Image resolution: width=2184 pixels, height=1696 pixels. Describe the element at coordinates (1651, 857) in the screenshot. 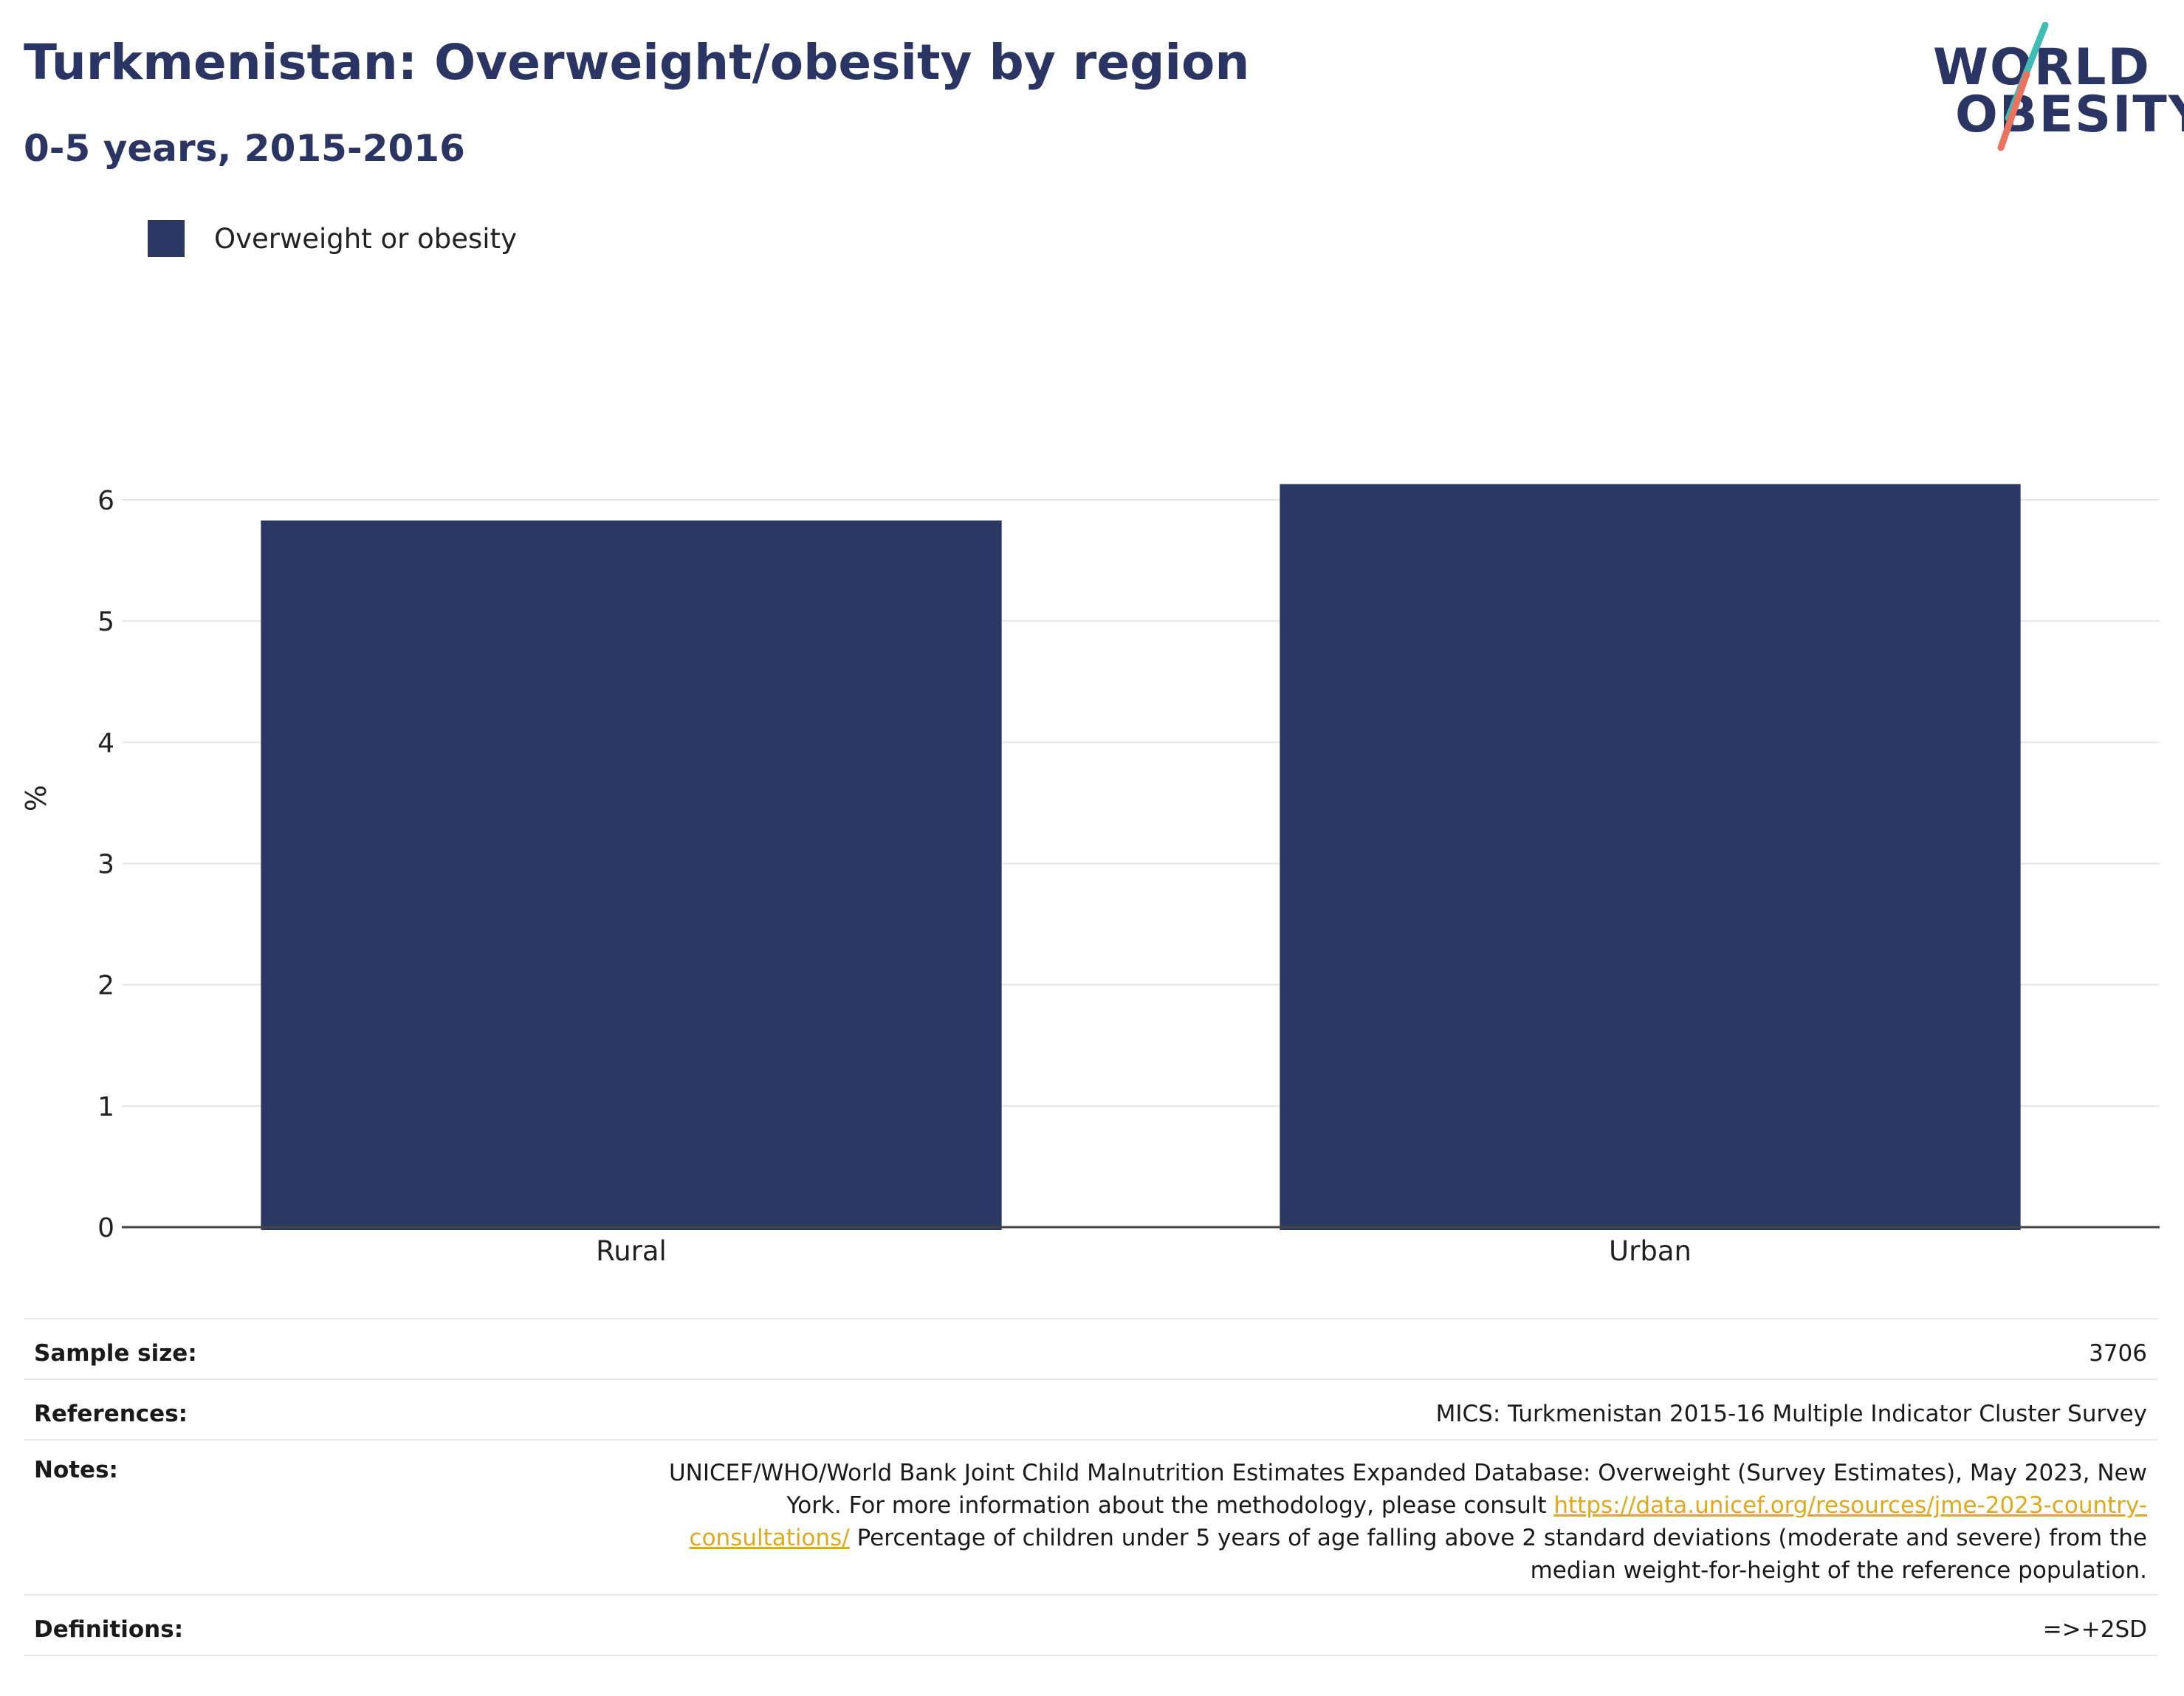

I see `bar-urban` at that location.